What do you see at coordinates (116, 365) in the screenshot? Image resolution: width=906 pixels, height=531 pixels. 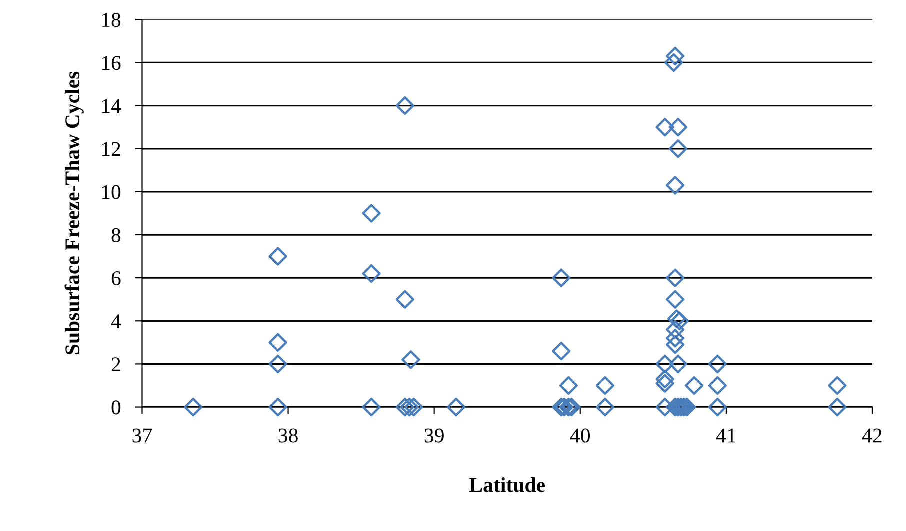 I see `y-tick-label: 2` at bounding box center [116, 365].